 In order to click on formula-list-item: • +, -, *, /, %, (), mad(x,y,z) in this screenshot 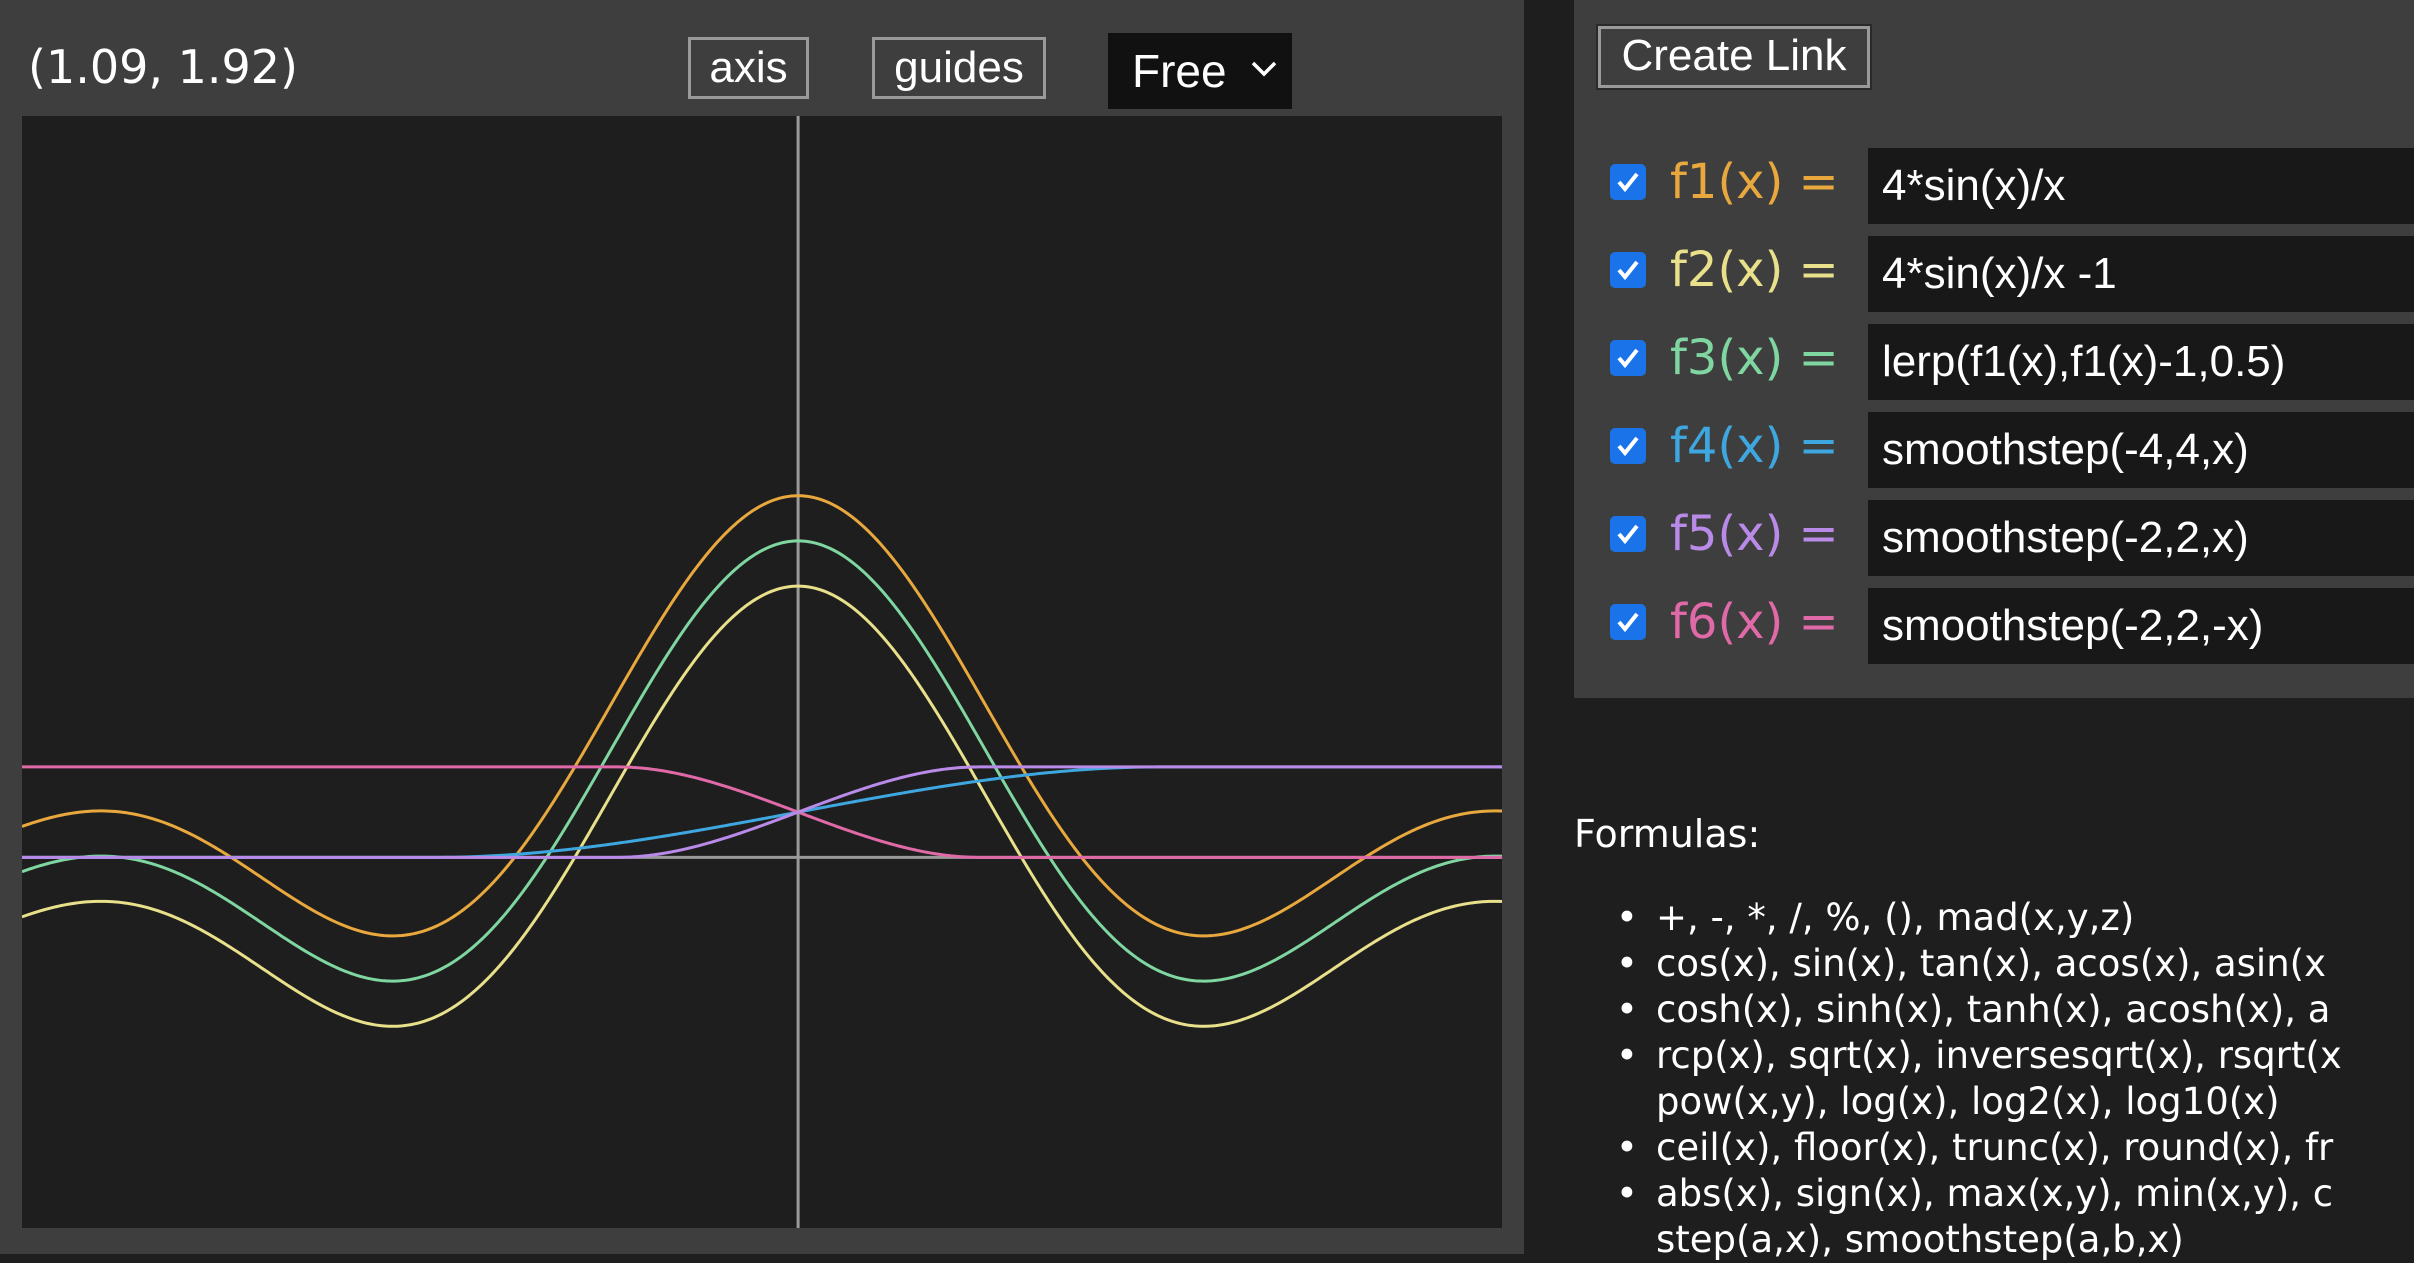, I will do `click(1979, 918)`.